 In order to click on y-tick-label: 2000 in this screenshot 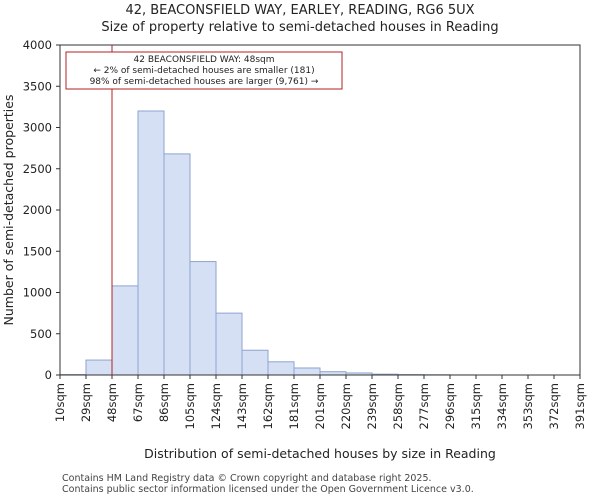, I will do `click(37, 210)`.